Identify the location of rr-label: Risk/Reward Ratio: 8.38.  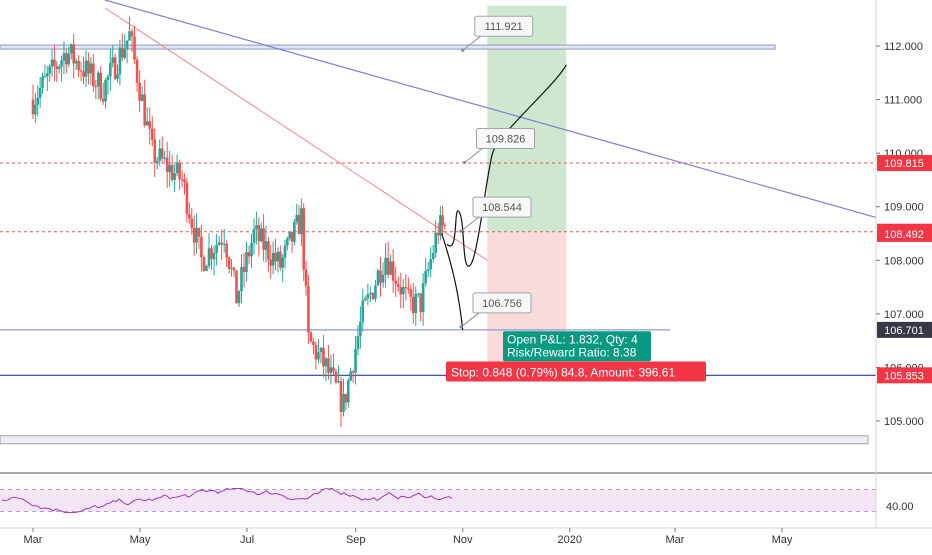
(572, 352).